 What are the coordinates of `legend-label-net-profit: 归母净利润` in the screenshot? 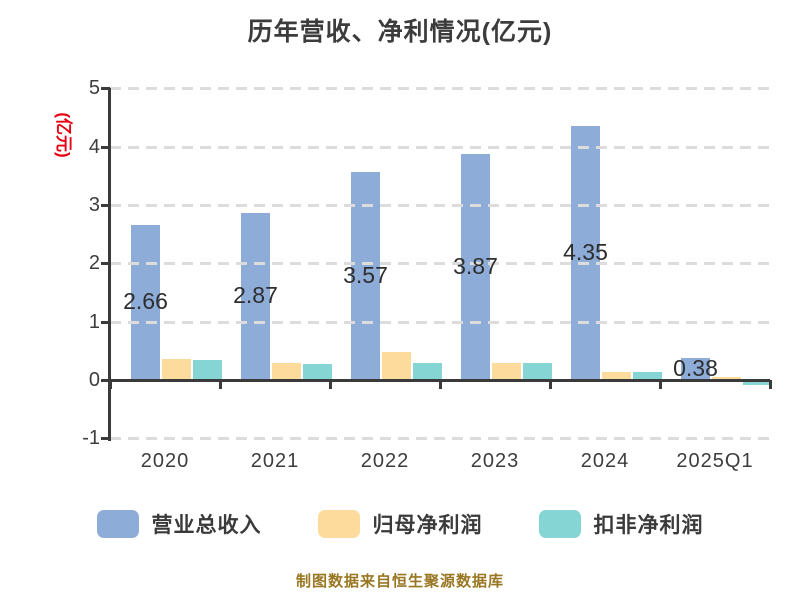 It's located at (427, 525).